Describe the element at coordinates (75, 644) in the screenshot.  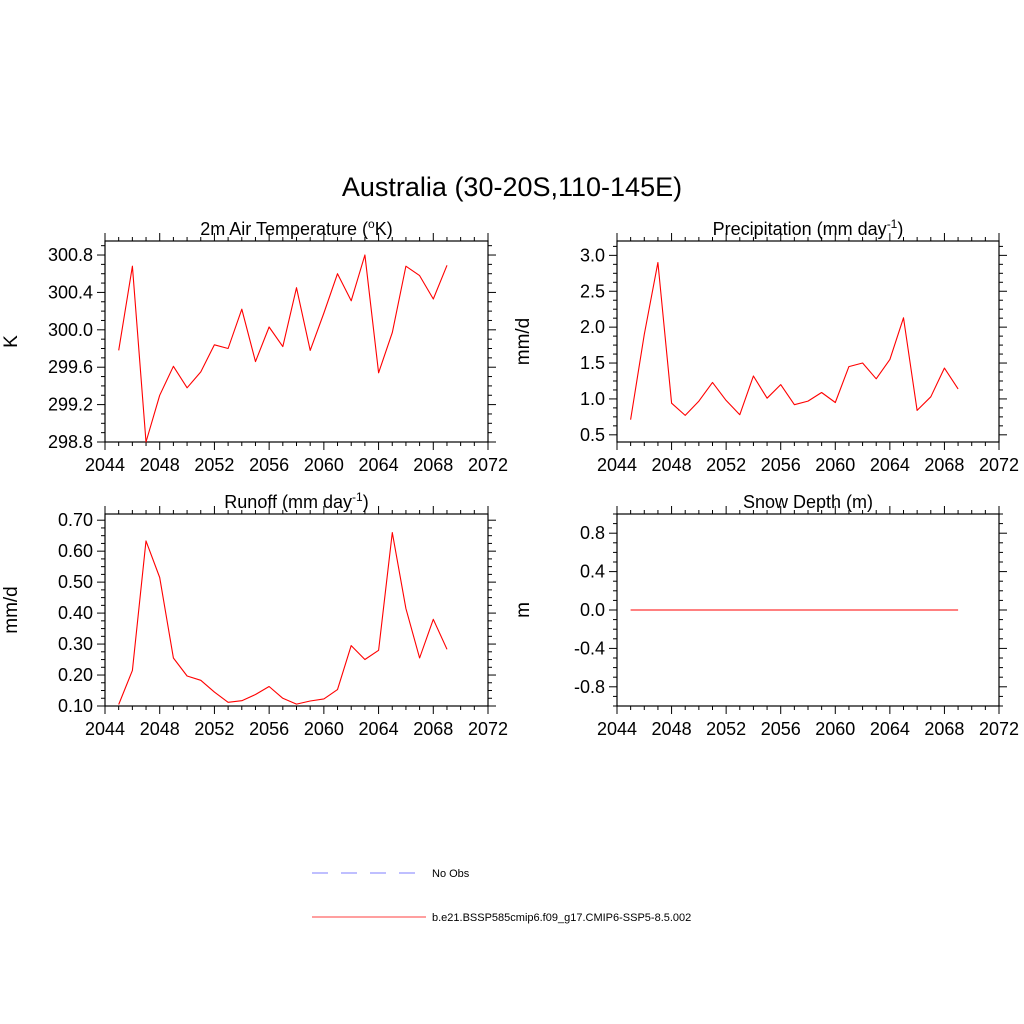
I see `y-tick-label: 0.30` at that location.